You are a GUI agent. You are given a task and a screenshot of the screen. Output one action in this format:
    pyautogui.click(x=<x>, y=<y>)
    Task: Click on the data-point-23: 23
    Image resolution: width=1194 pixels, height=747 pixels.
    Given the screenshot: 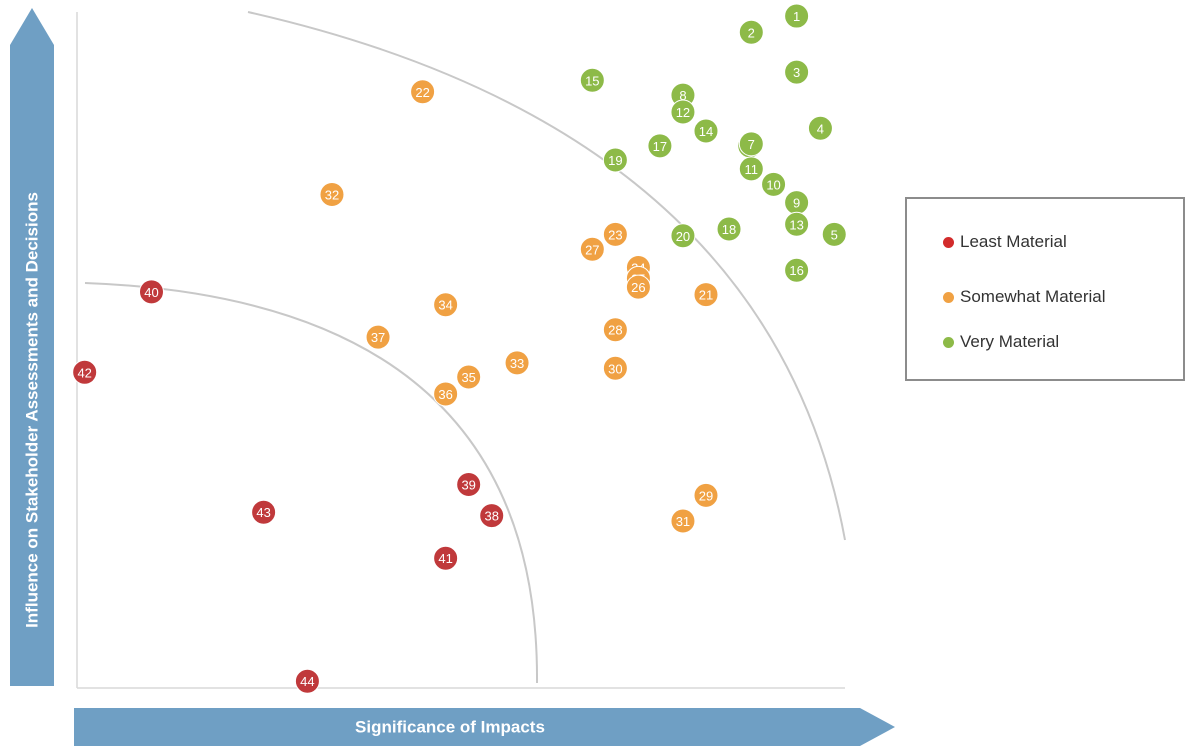 What is the action you would take?
    pyautogui.click(x=615, y=234)
    